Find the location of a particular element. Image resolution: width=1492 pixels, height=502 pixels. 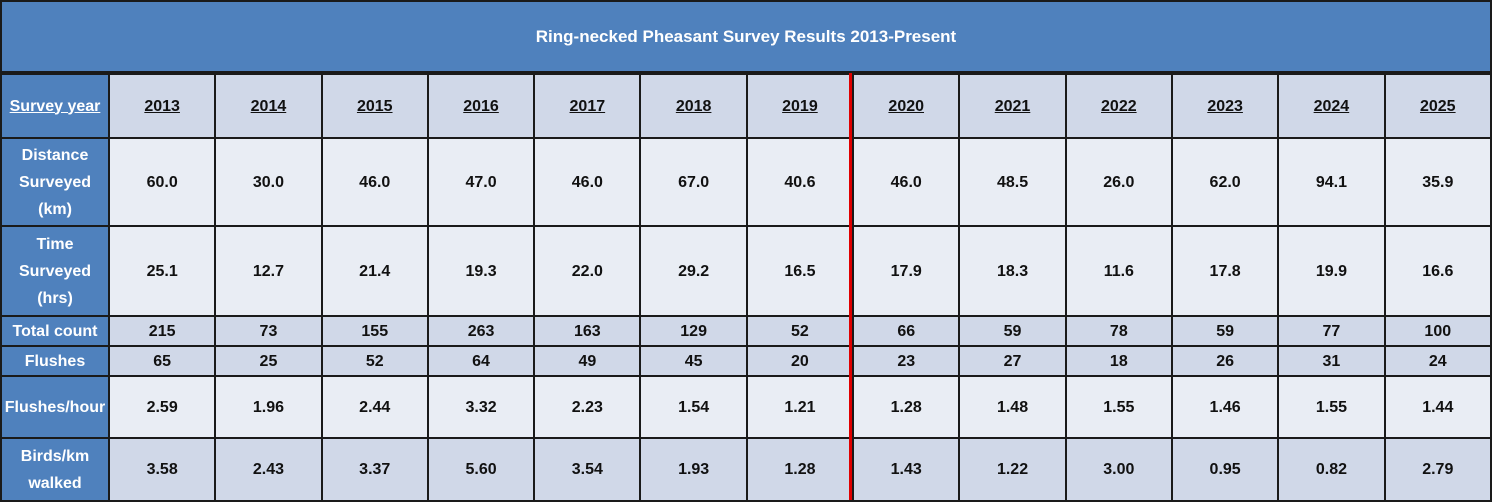

cell: 23 is located at coordinates (906, 361).